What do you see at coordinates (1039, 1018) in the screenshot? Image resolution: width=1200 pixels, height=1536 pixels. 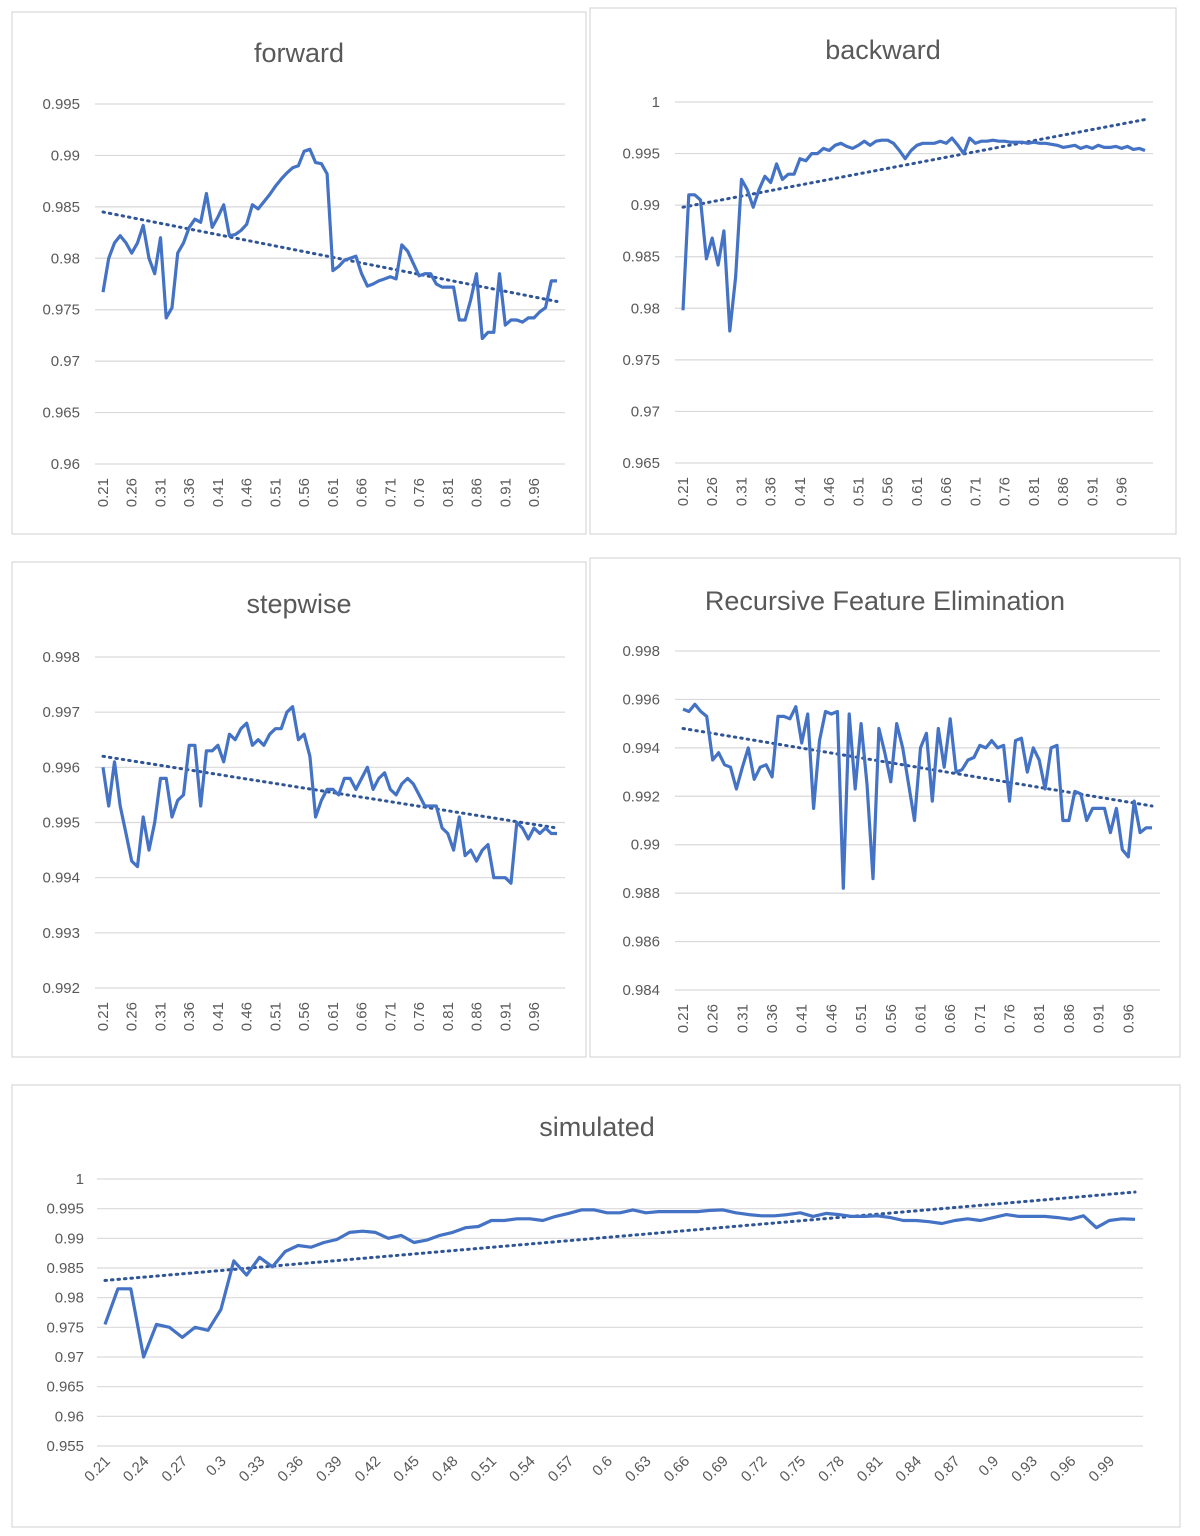 I see `x-tick-label: 0.81` at bounding box center [1039, 1018].